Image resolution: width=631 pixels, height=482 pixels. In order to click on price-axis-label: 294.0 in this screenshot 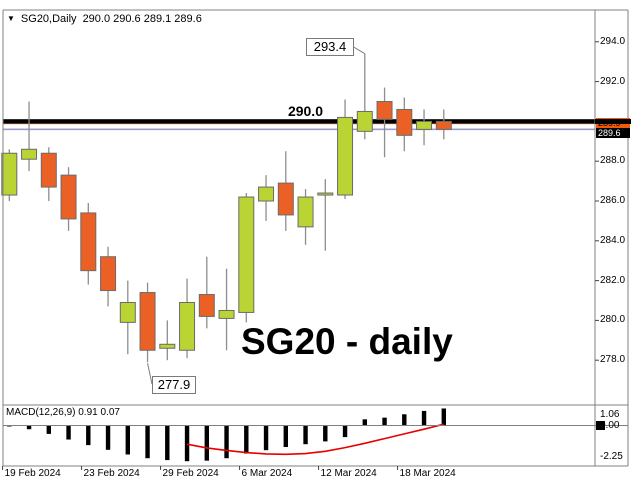, I will do `click(613, 41)`.